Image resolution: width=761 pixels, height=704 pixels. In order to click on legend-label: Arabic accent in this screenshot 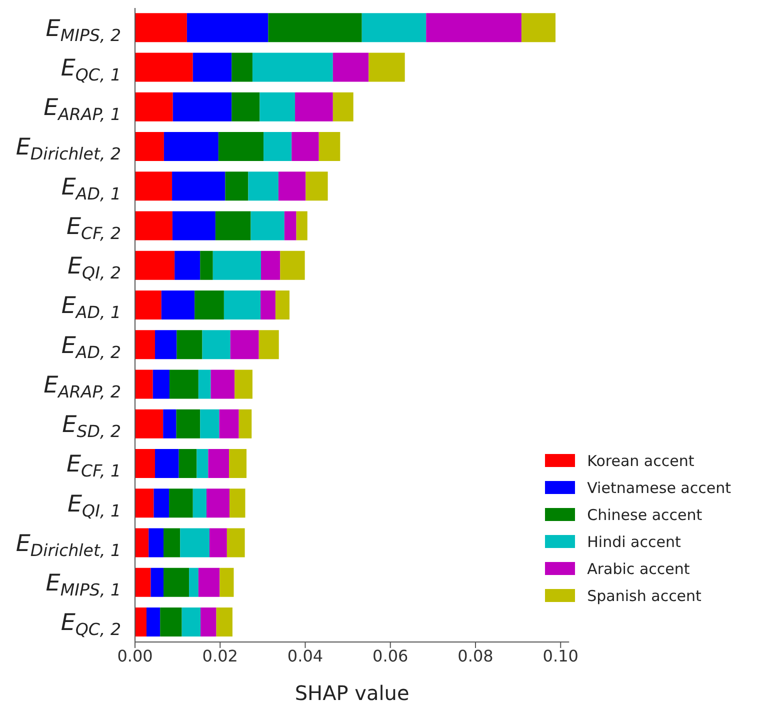, I will do `click(638, 569)`.